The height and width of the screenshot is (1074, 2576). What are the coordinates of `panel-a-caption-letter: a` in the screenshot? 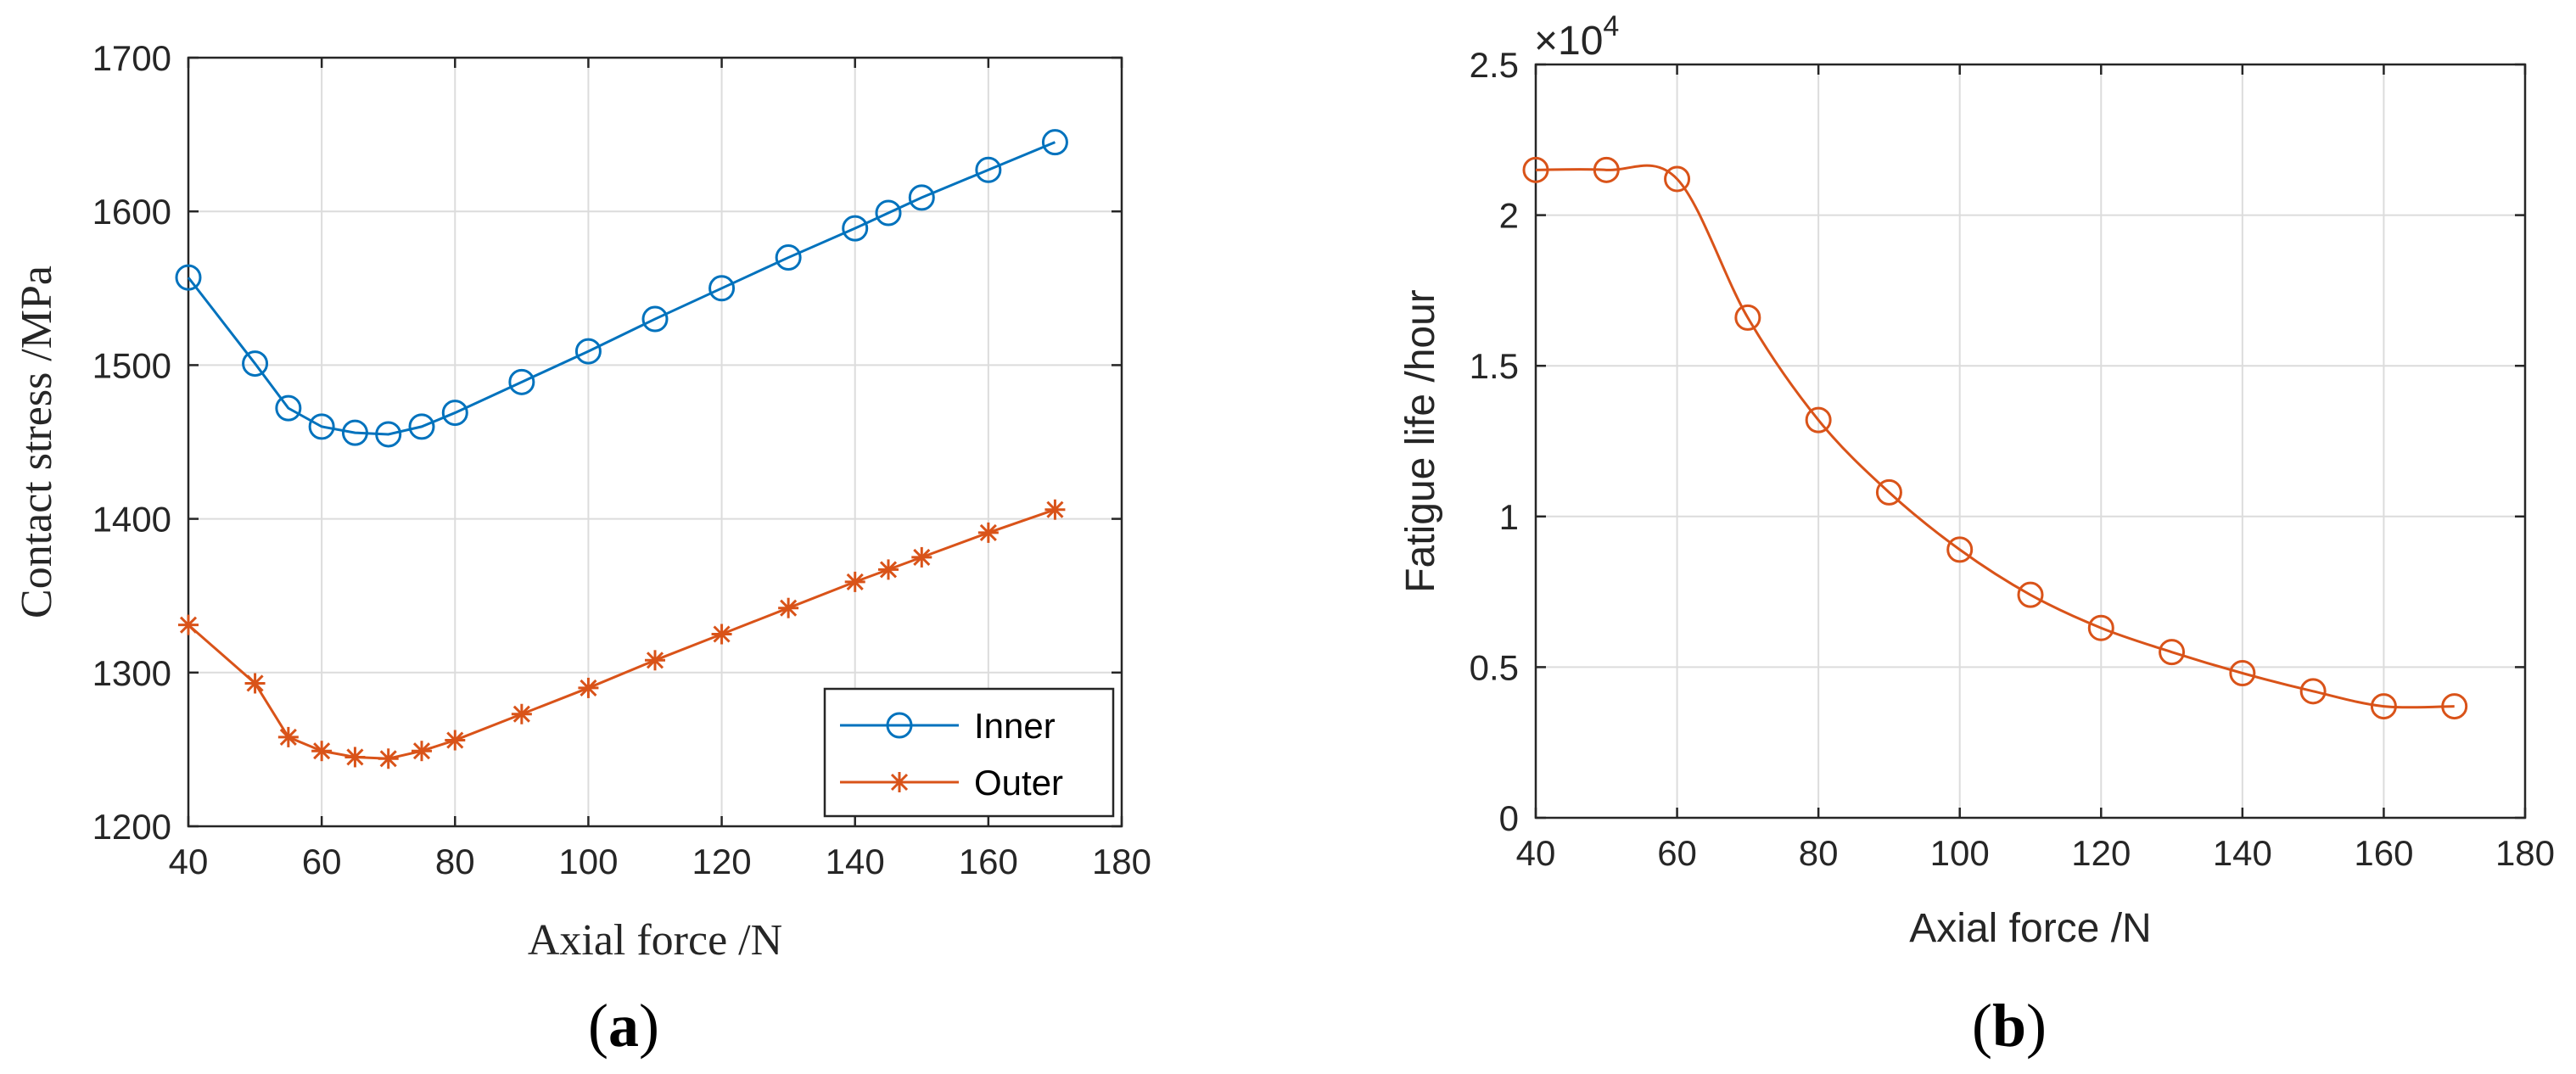 It's located at (624, 1026).